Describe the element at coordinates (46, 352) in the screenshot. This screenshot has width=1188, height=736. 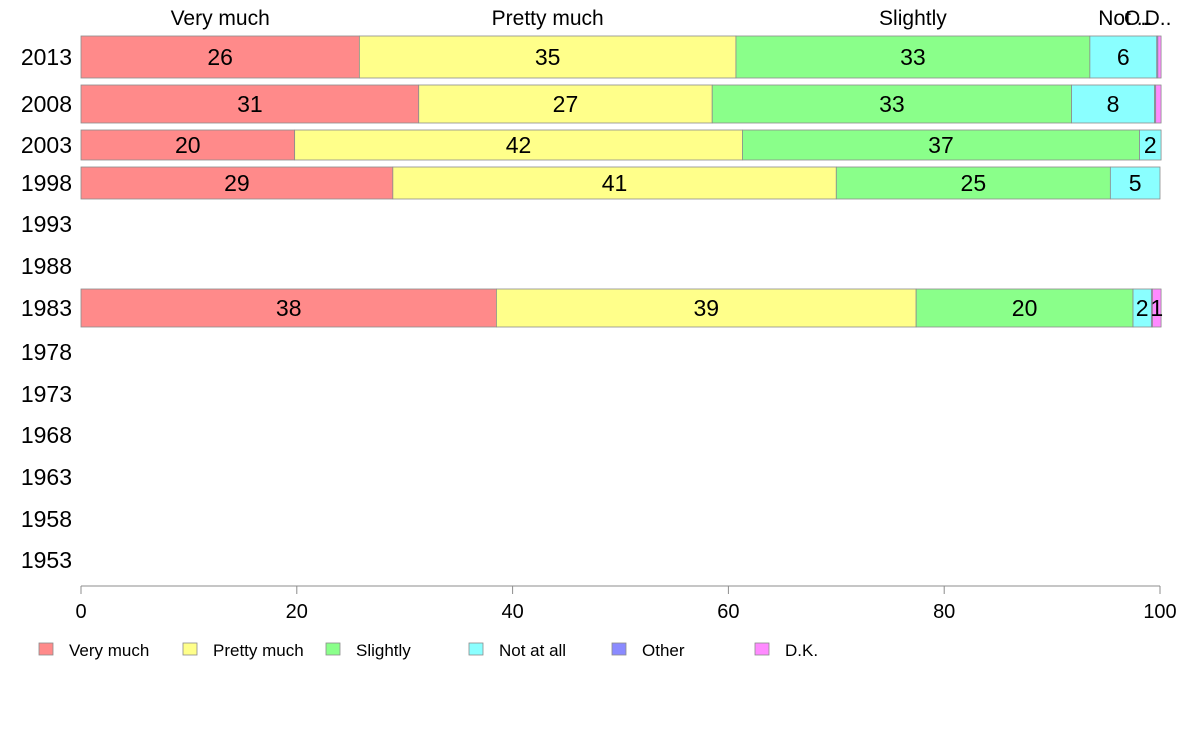
I see `y-tick-label: 1978` at that location.